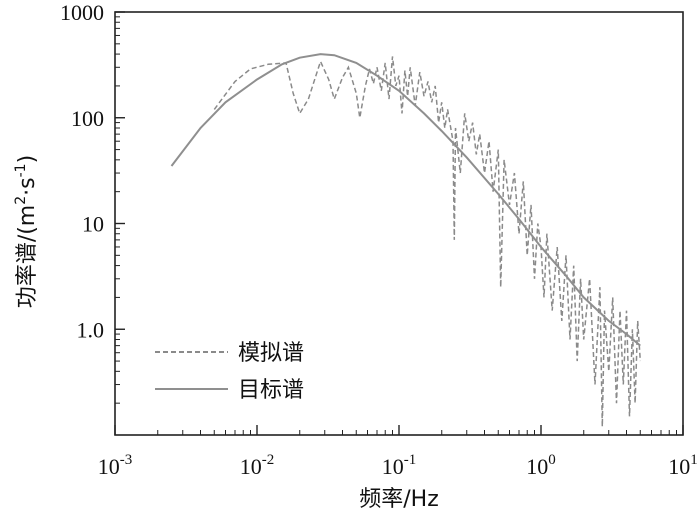 The height and width of the screenshot is (513, 700). What do you see at coordinates (271, 390) in the screenshot?
I see `legend-label: 目标谱` at bounding box center [271, 390].